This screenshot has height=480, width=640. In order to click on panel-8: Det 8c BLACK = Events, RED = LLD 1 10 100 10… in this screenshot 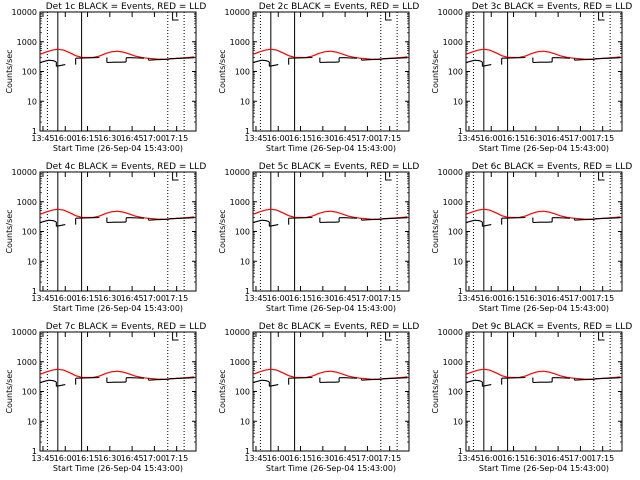, I will do `click(318, 397)`.